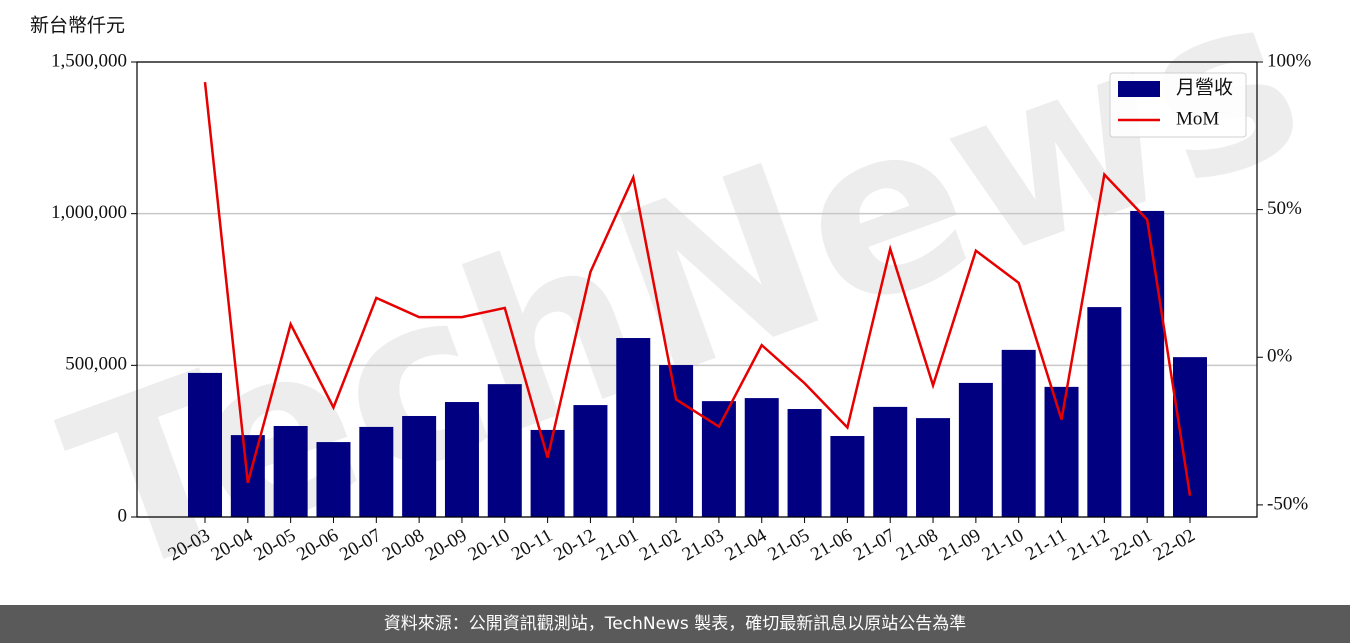 Image resolution: width=1350 pixels, height=643 pixels. What do you see at coordinates (1287, 503) in the screenshot?
I see `y2-tick-label: -50%` at bounding box center [1287, 503].